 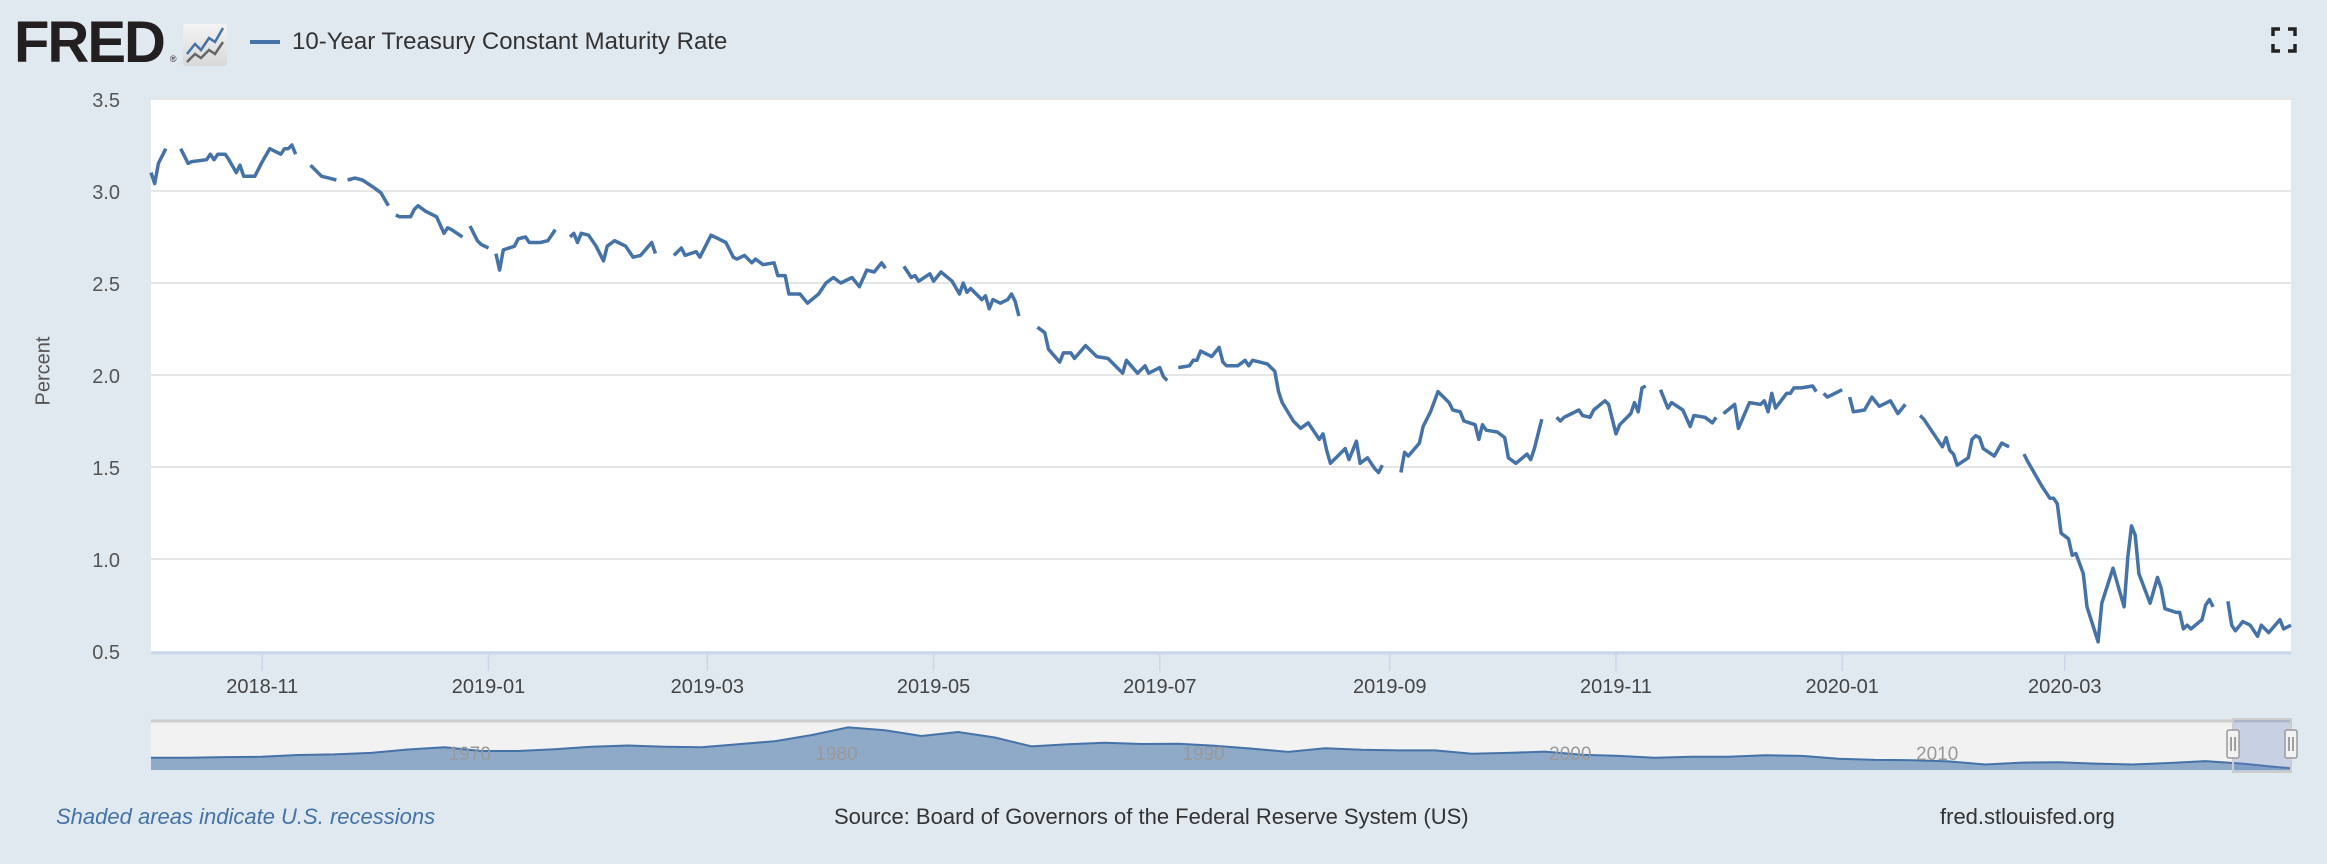 I want to click on navigator-year-label: 2000, so click(x=1570, y=754).